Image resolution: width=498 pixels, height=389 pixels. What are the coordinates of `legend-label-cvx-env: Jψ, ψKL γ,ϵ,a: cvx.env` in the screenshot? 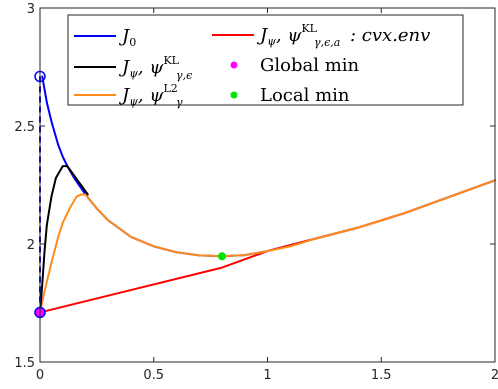 It's located at (343, 35).